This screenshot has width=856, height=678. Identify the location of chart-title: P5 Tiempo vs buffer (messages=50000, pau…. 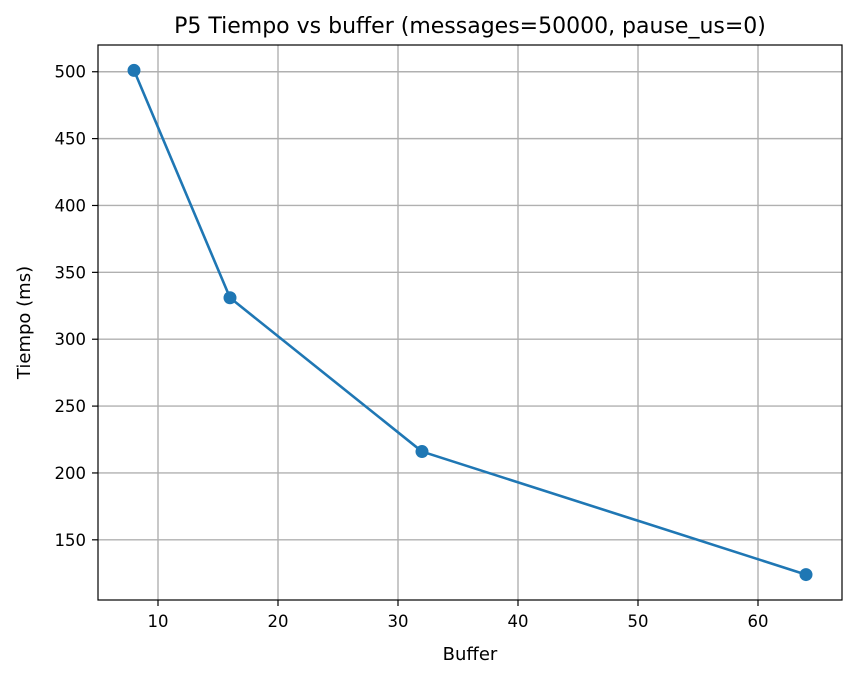
(470, 26).